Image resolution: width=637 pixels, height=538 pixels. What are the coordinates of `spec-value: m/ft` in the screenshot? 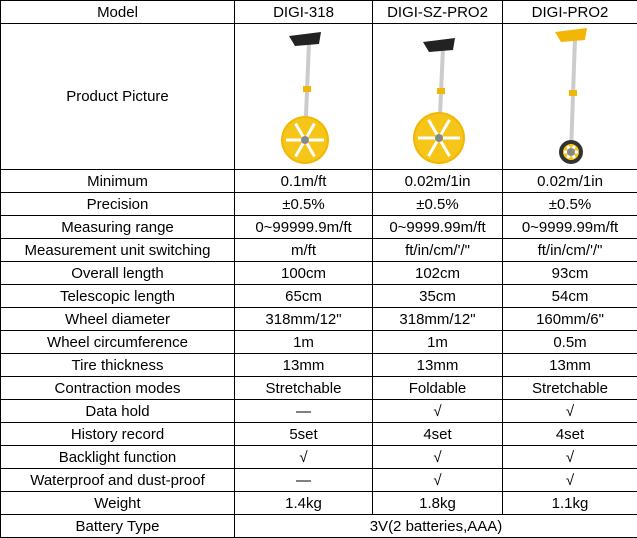 It's located at (303, 250).